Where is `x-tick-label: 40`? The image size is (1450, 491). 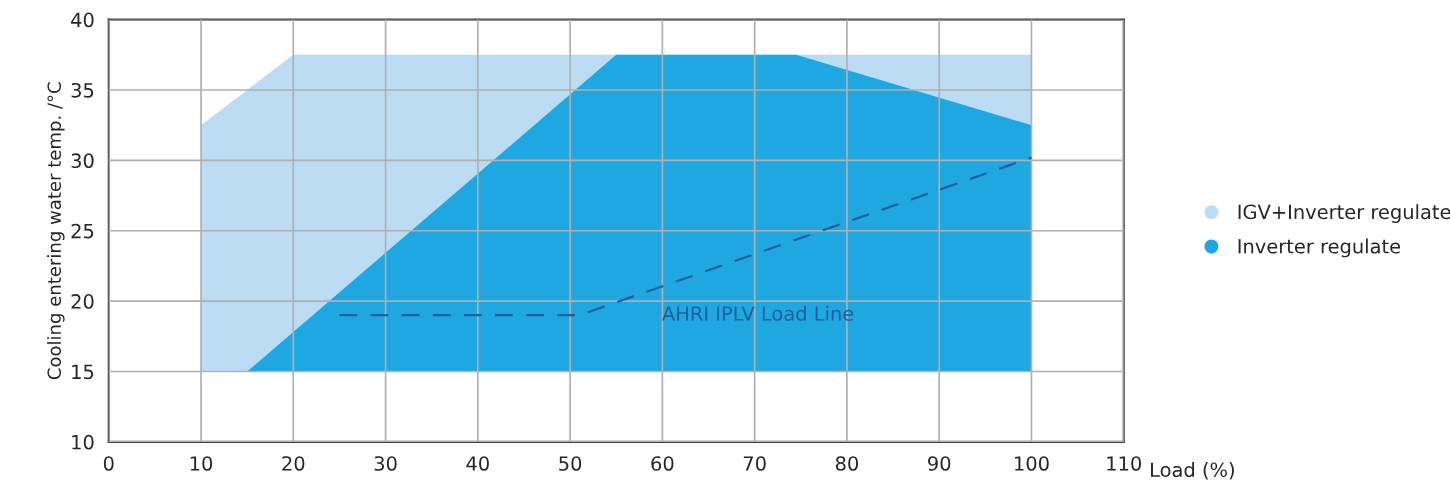 x-tick-label: 40 is located at coordinates (477, 463).